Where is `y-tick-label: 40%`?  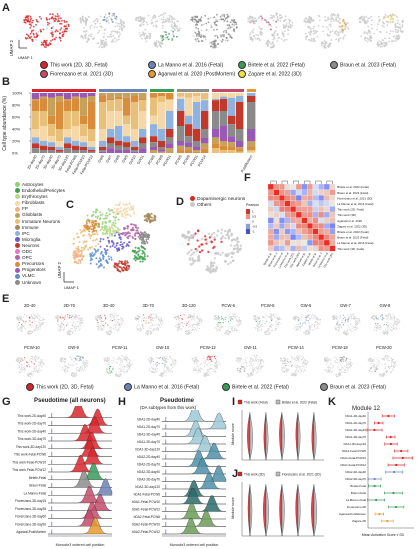
y-tick-label: 40% is located at coordinates (16, 129).